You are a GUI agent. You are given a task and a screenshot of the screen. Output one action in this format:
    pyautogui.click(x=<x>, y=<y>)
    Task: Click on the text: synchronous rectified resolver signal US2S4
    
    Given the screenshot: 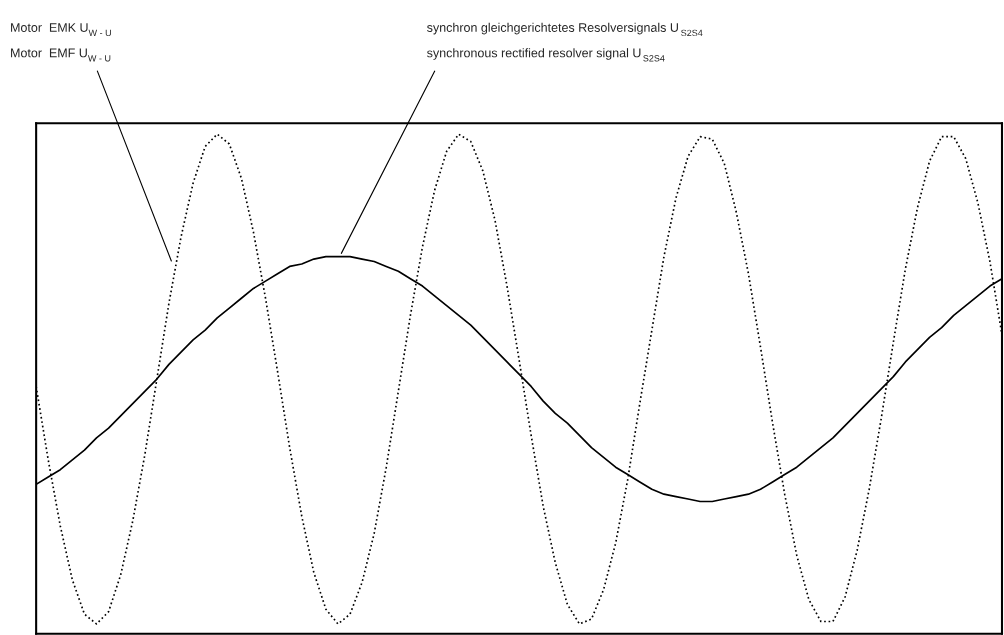 What is the action you would take?
    pyautogui.click(x=546, y=55)
    